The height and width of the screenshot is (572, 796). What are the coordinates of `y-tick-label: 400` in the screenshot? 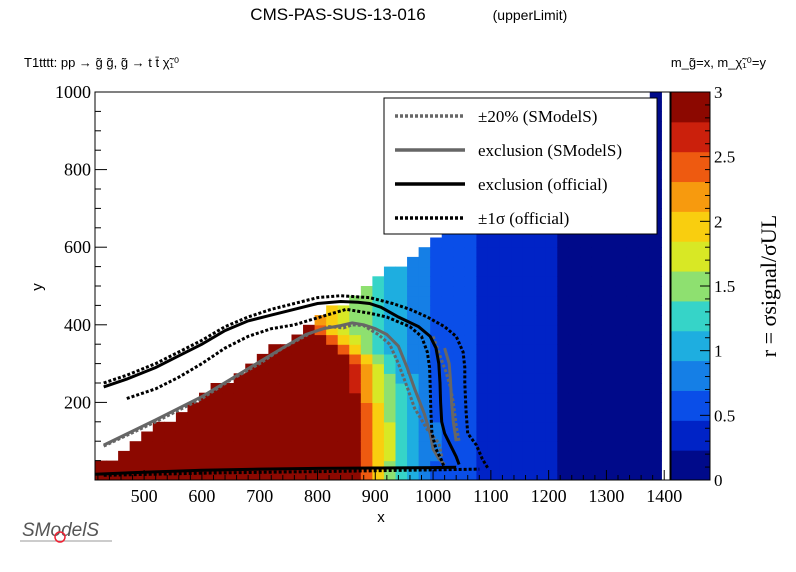 It's located at (77, 325).